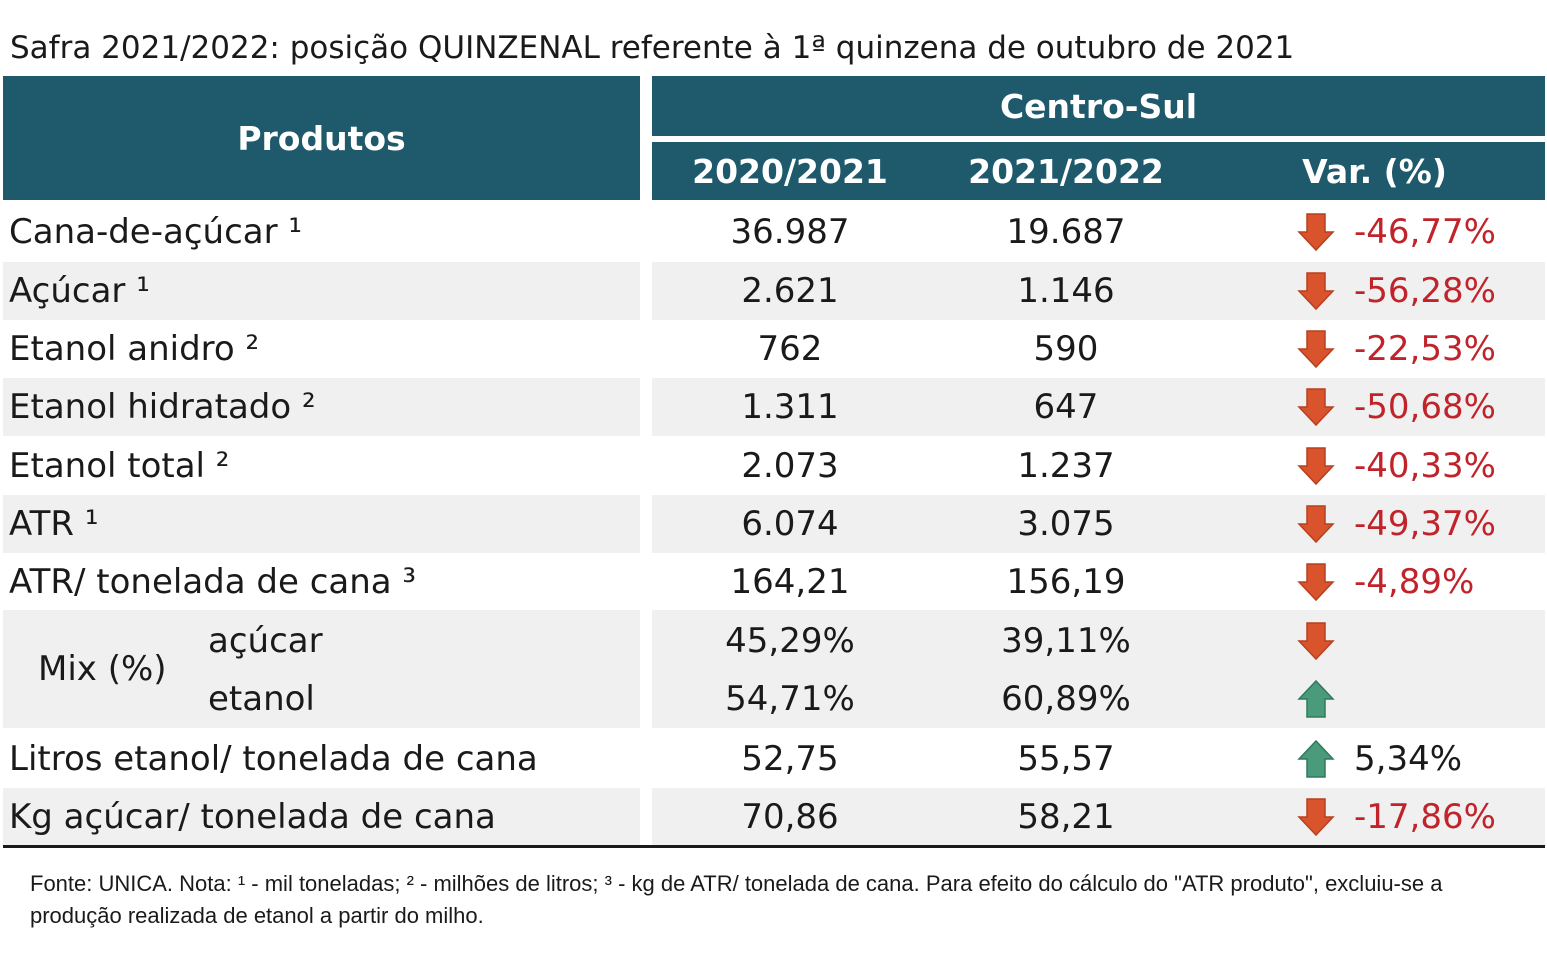 Image resolution: width=1547 pixels, height=957 pixels. Describe the element at coordinates (1066, 407) in the screenshot. I see `row-value-2021: 647` at that location.